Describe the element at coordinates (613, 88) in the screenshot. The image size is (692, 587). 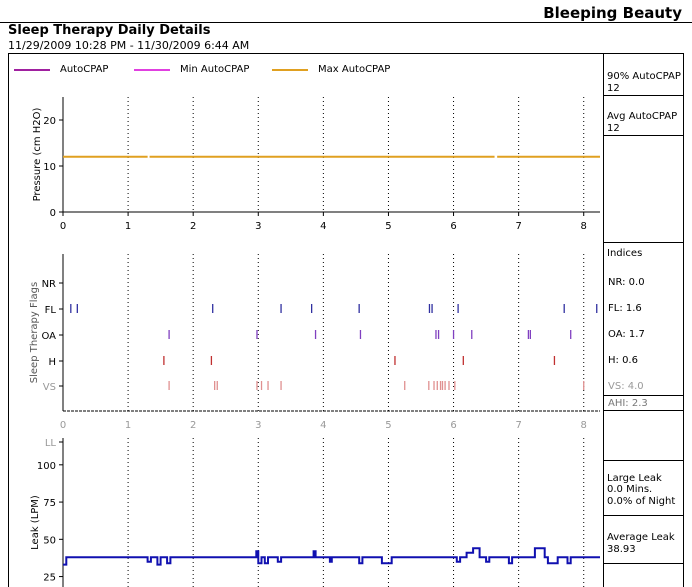
I see `p90-value: 12` at that location.